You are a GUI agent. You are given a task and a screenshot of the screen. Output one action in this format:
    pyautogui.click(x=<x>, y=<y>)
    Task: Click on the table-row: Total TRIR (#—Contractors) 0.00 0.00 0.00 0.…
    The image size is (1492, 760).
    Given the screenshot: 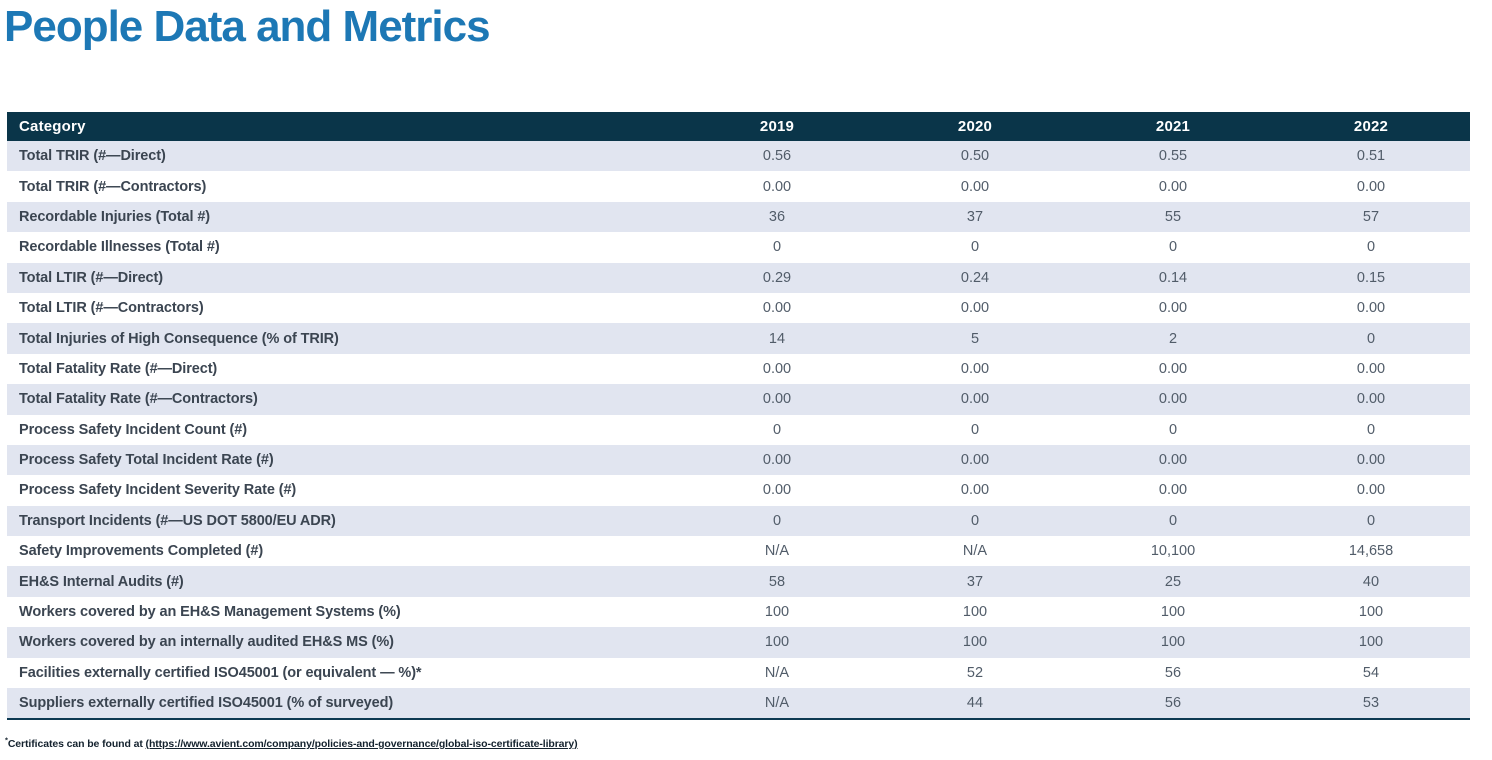 What is the action you would take?
    pyautogui.click(x=738, y=186)
    